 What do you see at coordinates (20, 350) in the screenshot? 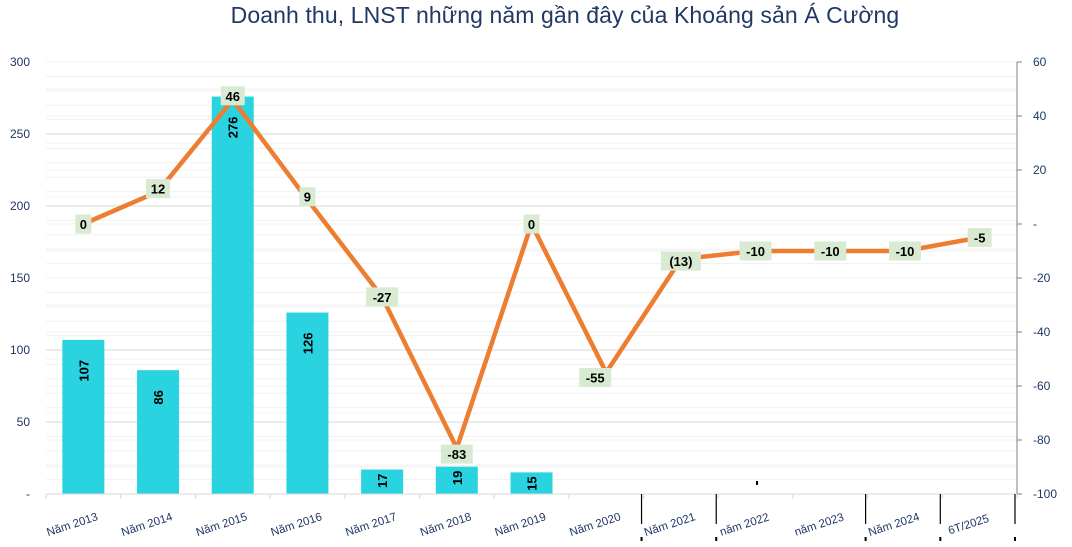
I see `left-axis-tick: 100` at bounding box center [20, 350].